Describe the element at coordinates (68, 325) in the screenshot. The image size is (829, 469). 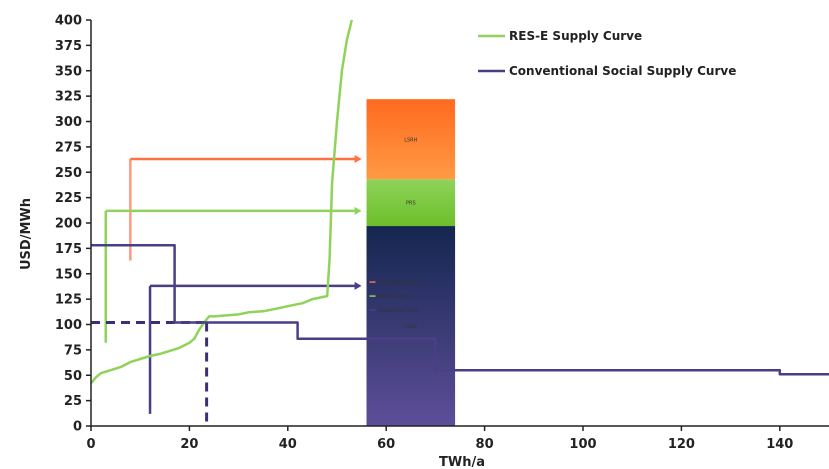
I see `y-tick-label: 100` at that location.